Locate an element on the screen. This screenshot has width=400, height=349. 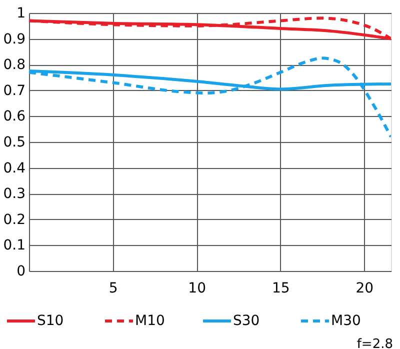
y-tick-label: 0.2 is located at coordinates (14, 220).